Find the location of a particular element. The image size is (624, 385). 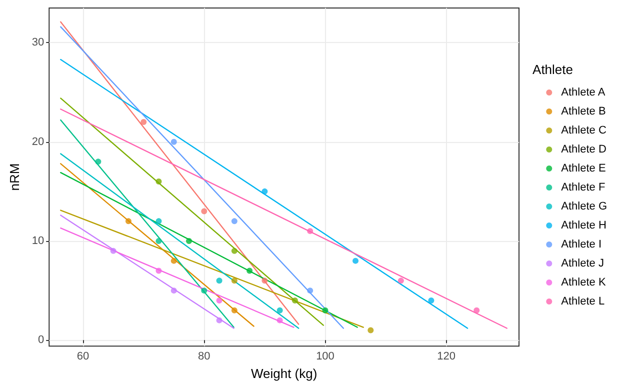

legend-label: Athlete C is located at coordinates (583, 130).